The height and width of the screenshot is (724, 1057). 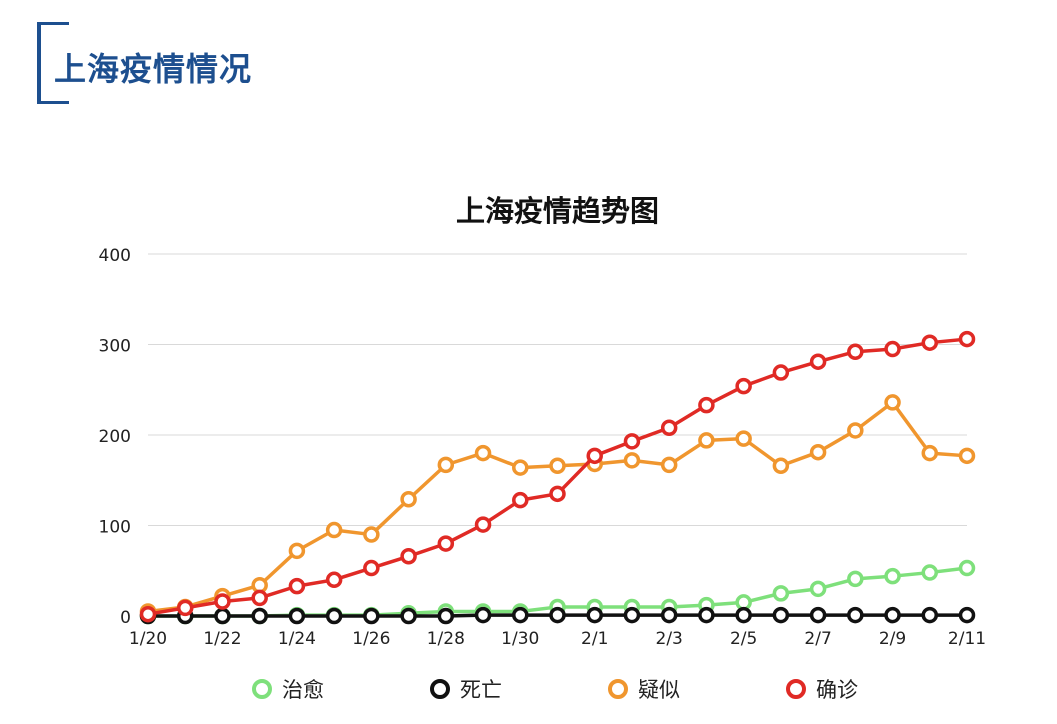 I want to click on y-tick-label: 400, so click(x=115, y=256).